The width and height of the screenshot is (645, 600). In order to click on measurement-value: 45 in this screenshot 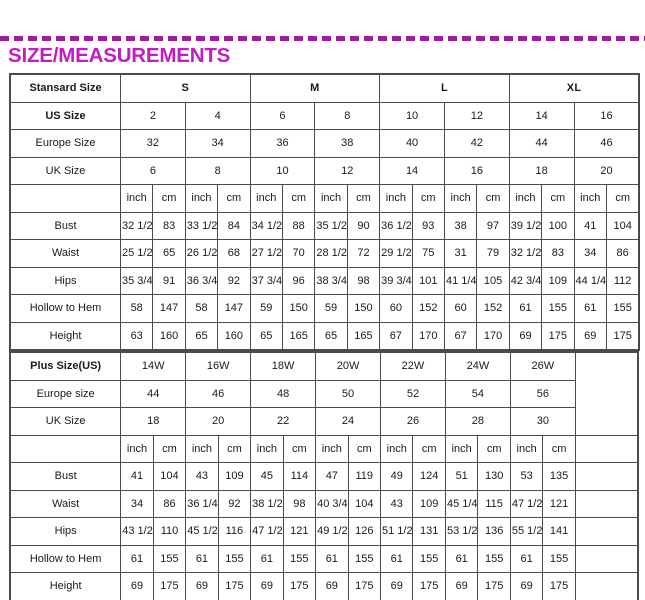, I will do `click(267, 476)`.